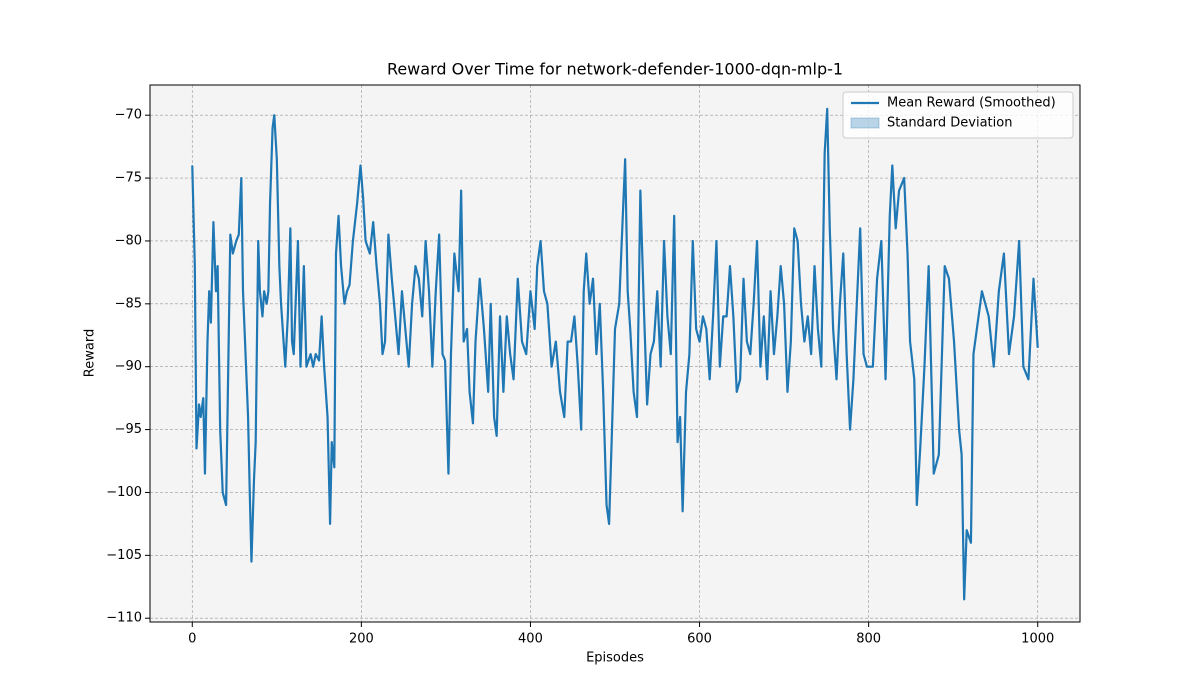  What do you see at coordinates (949, 123) in the screenshot?
I see `legend-label: Standard Deviation` at bounding box center [949, 123].